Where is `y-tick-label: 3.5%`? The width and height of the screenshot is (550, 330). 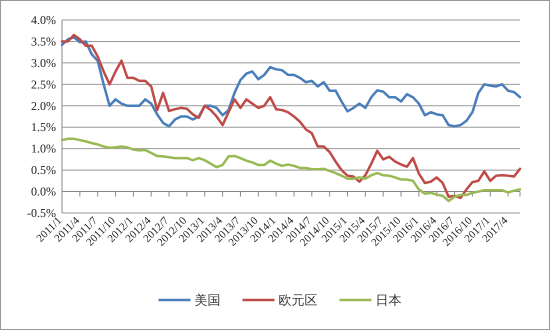 y-tick-label: 3.5% is located at coordinates (43, 41).